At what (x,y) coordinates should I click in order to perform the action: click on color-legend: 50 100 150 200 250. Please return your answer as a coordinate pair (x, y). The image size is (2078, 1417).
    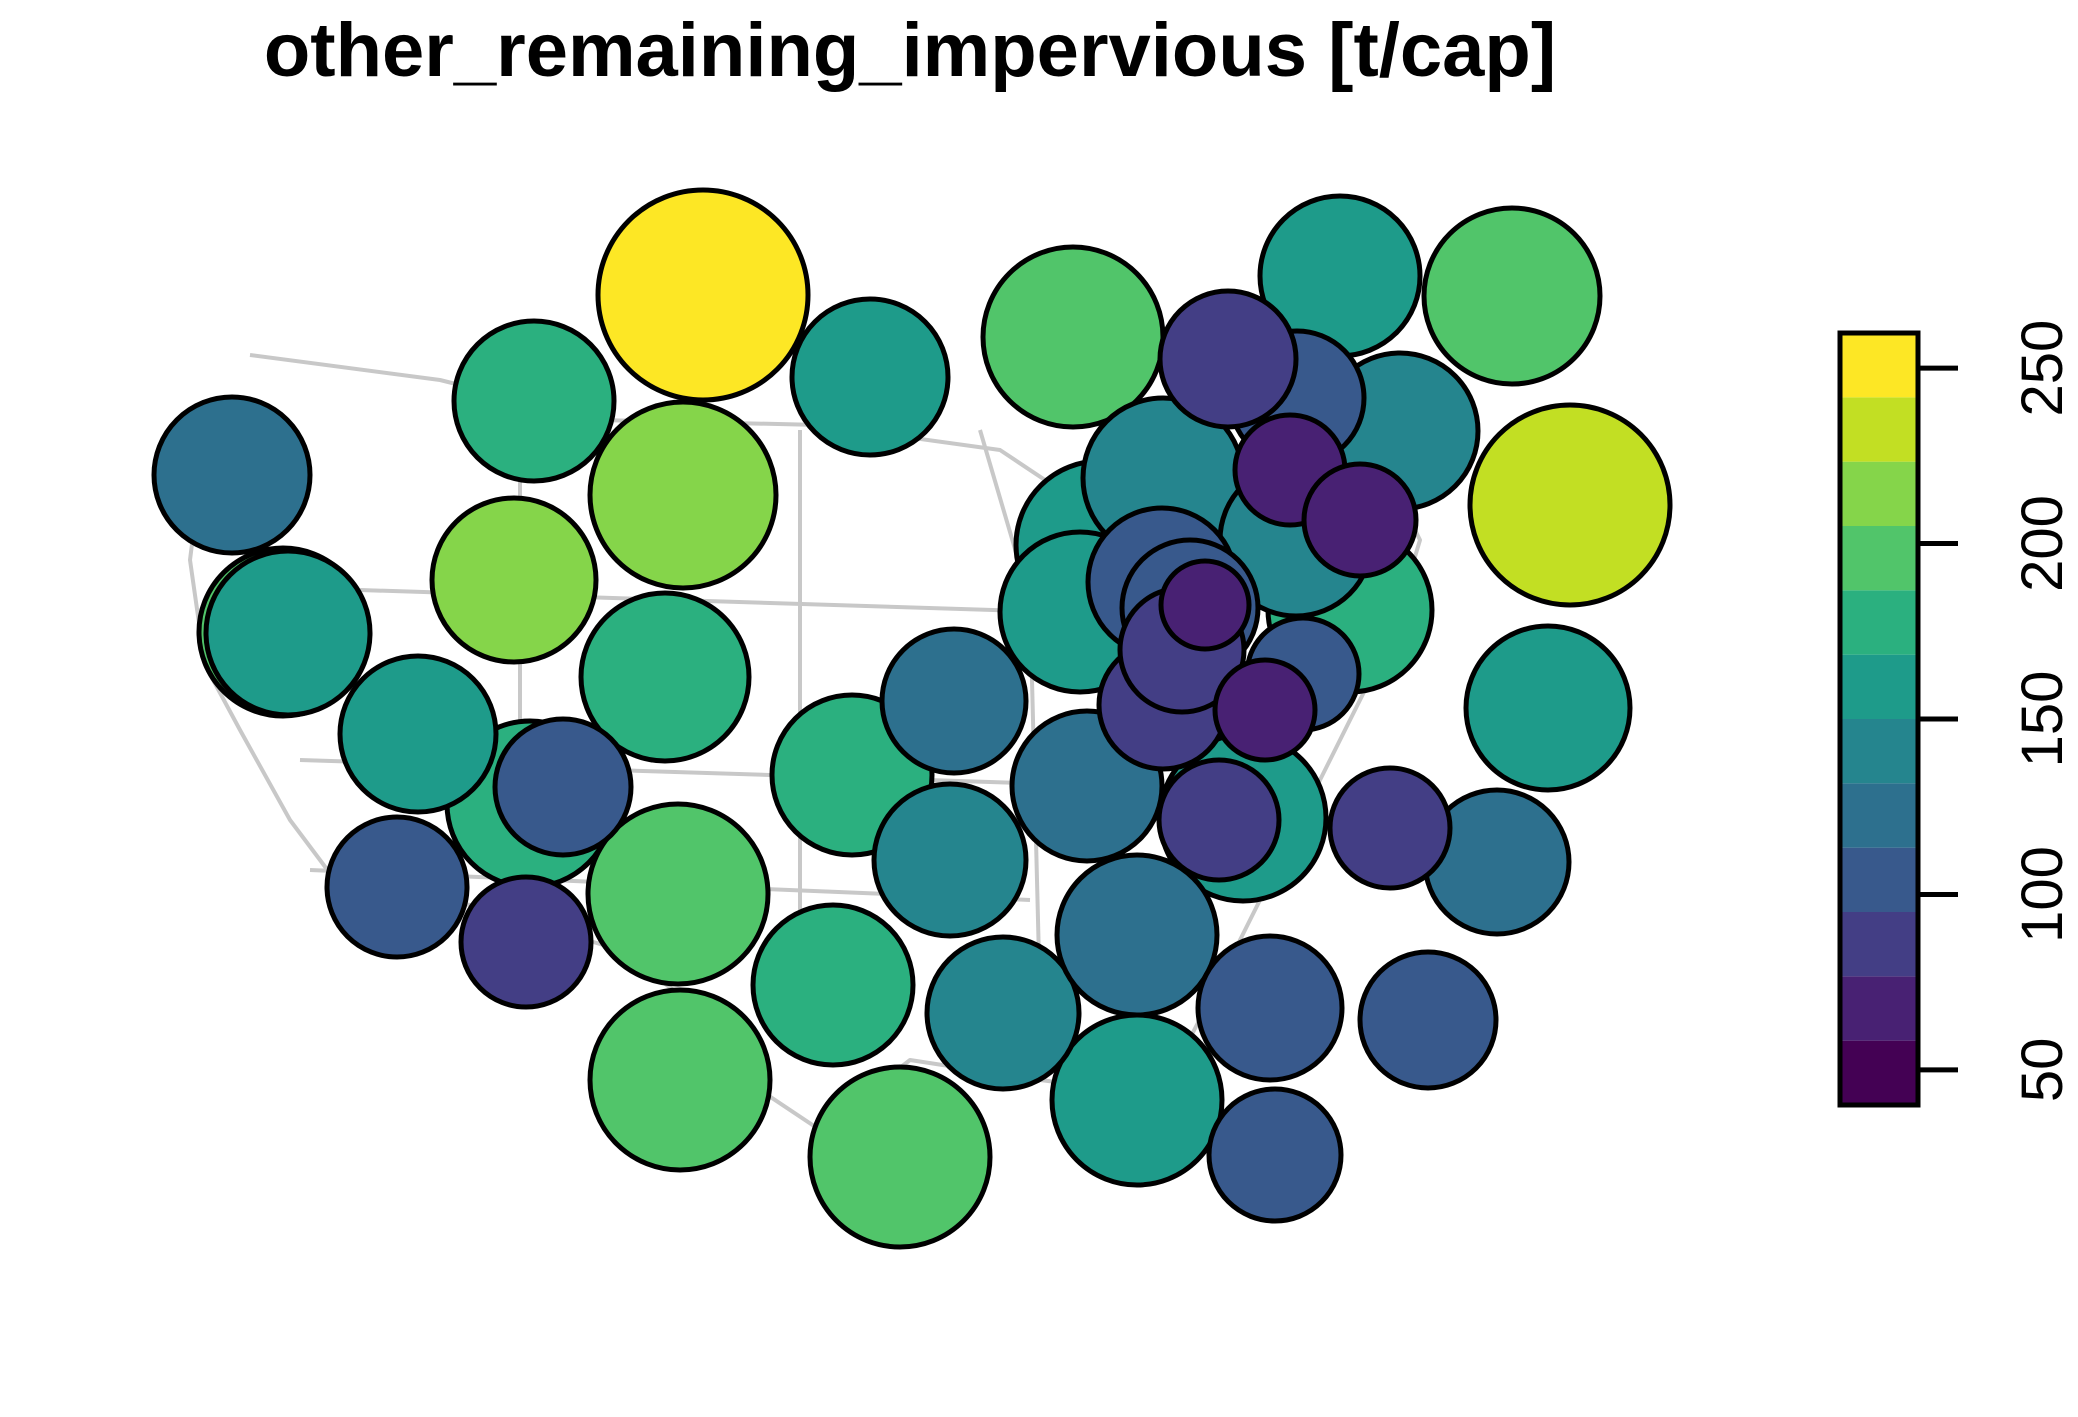
    Looking at the image, I should click on (1956, 714).